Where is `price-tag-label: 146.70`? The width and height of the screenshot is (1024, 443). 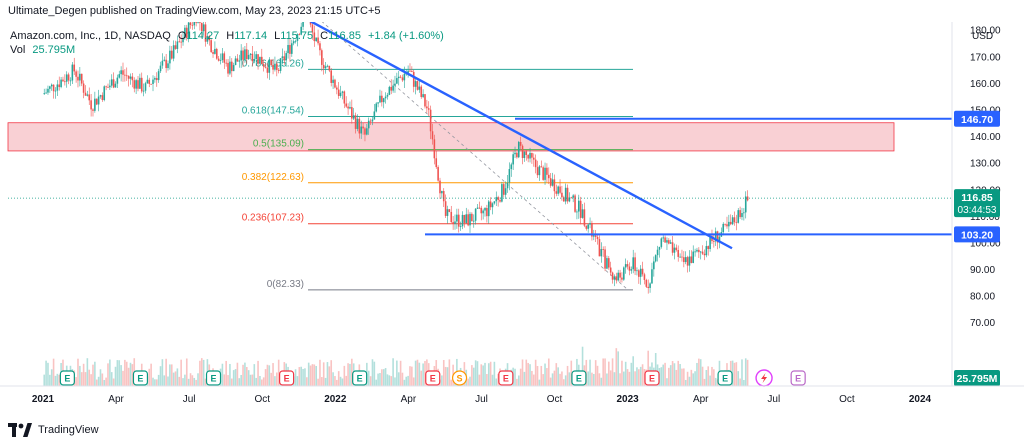
price-tag-label: 146.70 is located at coordinates (977, 120).